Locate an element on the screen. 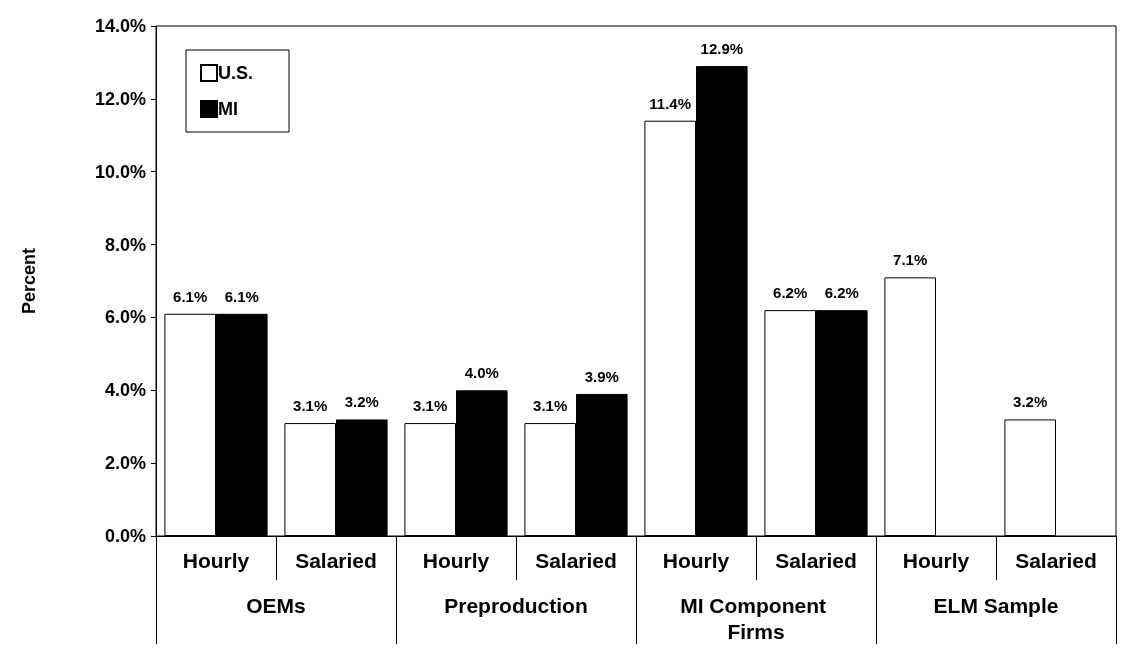 The width and height of the screenshot is (1130, 656). data-label: 4.0% is located at coordinates (481, 373).